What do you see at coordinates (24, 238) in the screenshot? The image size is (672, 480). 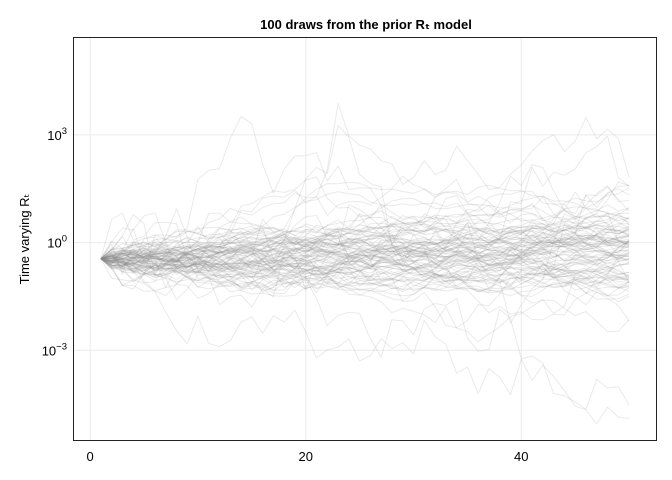 I see `y-axis-label: Time varying Rₜ` at bounding box center [24, 238].